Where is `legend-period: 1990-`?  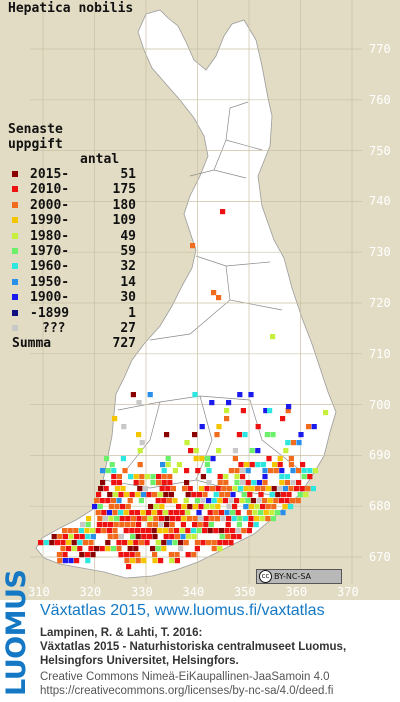 legend-period: 1990- is located at coordinates (50, 221).